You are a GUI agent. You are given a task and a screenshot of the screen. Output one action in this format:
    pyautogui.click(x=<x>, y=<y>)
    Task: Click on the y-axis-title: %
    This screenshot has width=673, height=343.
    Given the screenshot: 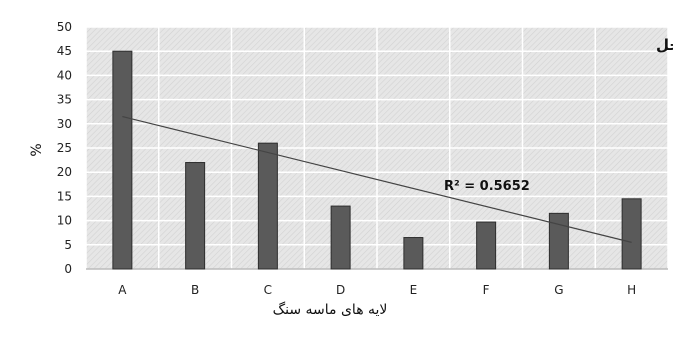 What is the action you would take?
    pyautogui.click(x=37, y=149)
    